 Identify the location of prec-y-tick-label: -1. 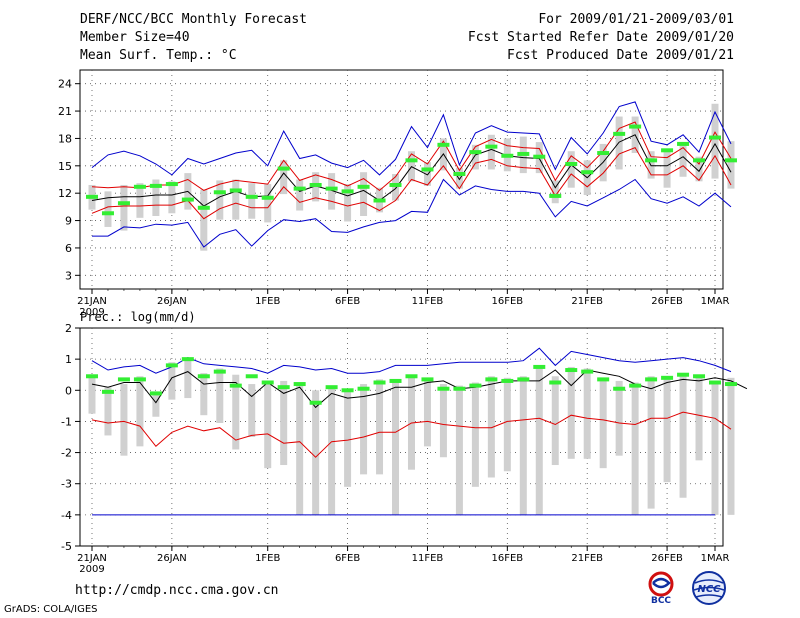
(66, 421).